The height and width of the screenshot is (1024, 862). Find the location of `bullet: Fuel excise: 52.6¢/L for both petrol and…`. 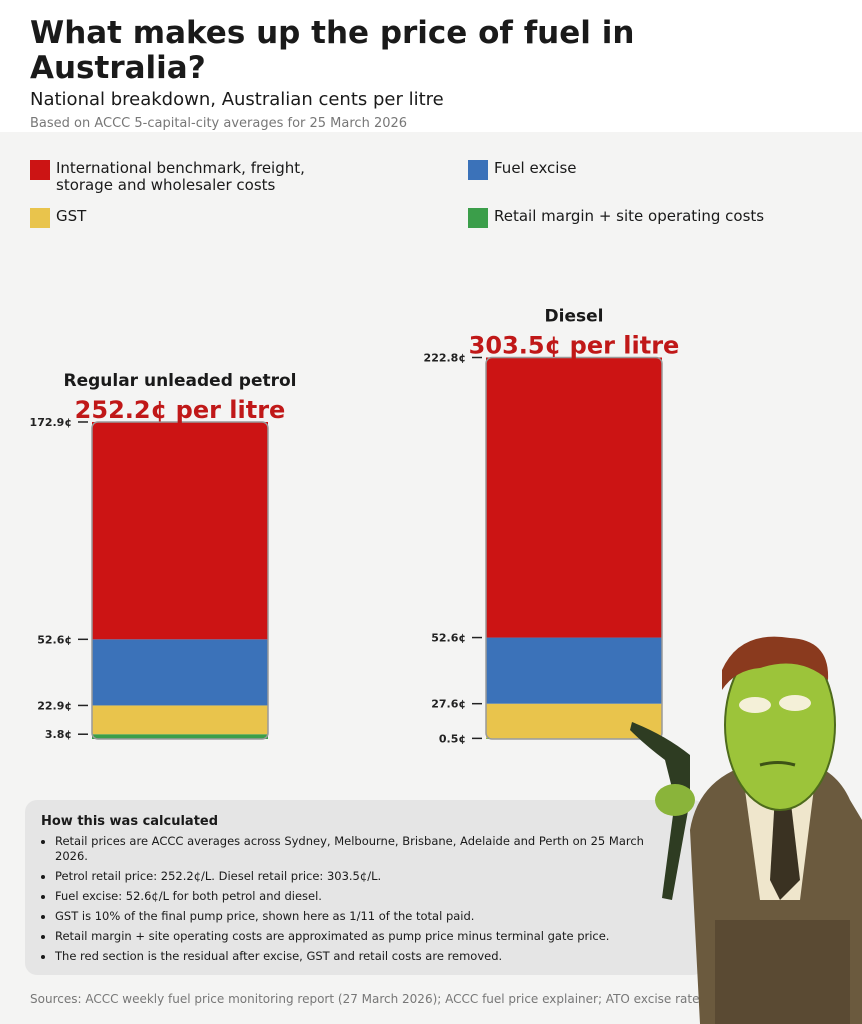

bullet: Fuel excise: 52.6¢/L for both petrol and… is located at coordinates (350, 896).